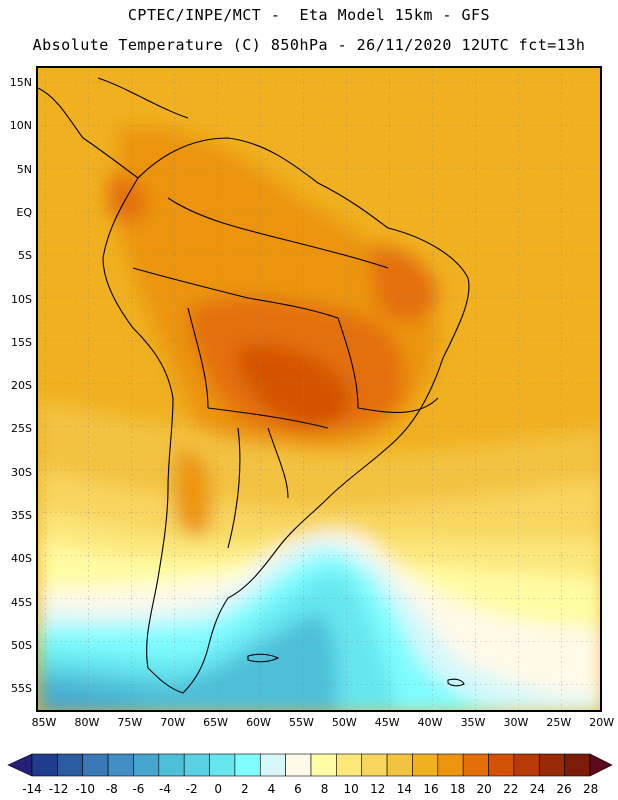  I want to click on lat-label: 45S, so click(21, 602).